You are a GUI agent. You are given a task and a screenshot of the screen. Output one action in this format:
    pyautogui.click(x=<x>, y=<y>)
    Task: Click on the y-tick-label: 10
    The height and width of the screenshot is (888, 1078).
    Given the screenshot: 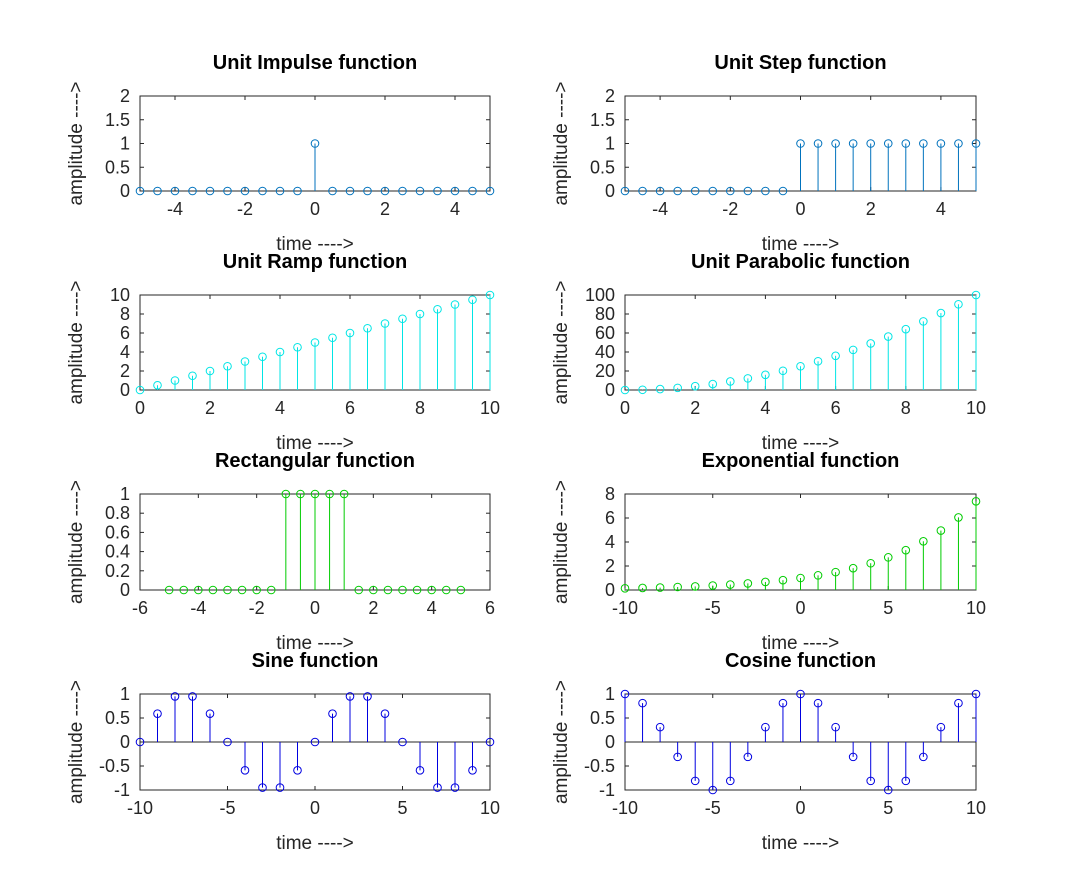 What is the action you would take?
    pyautogui.click(x=120, y=295)
    